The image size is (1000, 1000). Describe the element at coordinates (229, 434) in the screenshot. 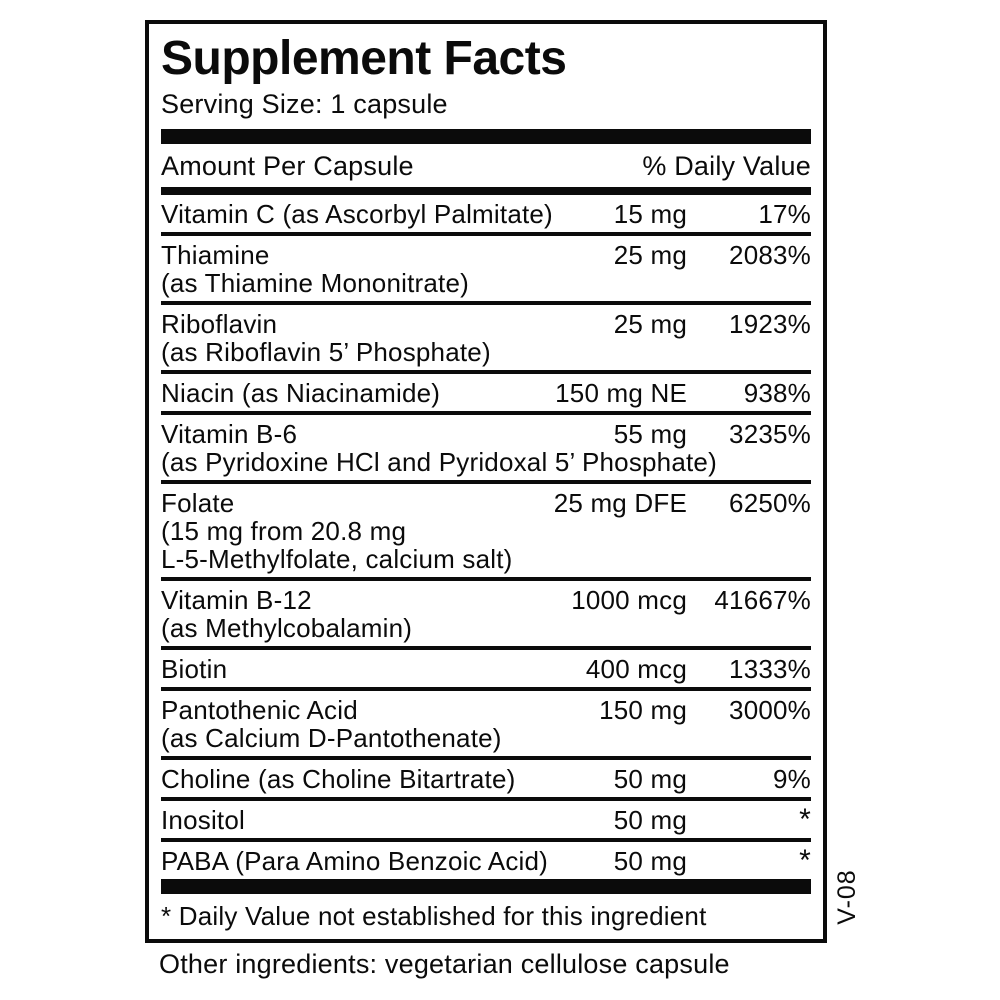

I see `ingredient-name: Vitamin B-6` at that location.